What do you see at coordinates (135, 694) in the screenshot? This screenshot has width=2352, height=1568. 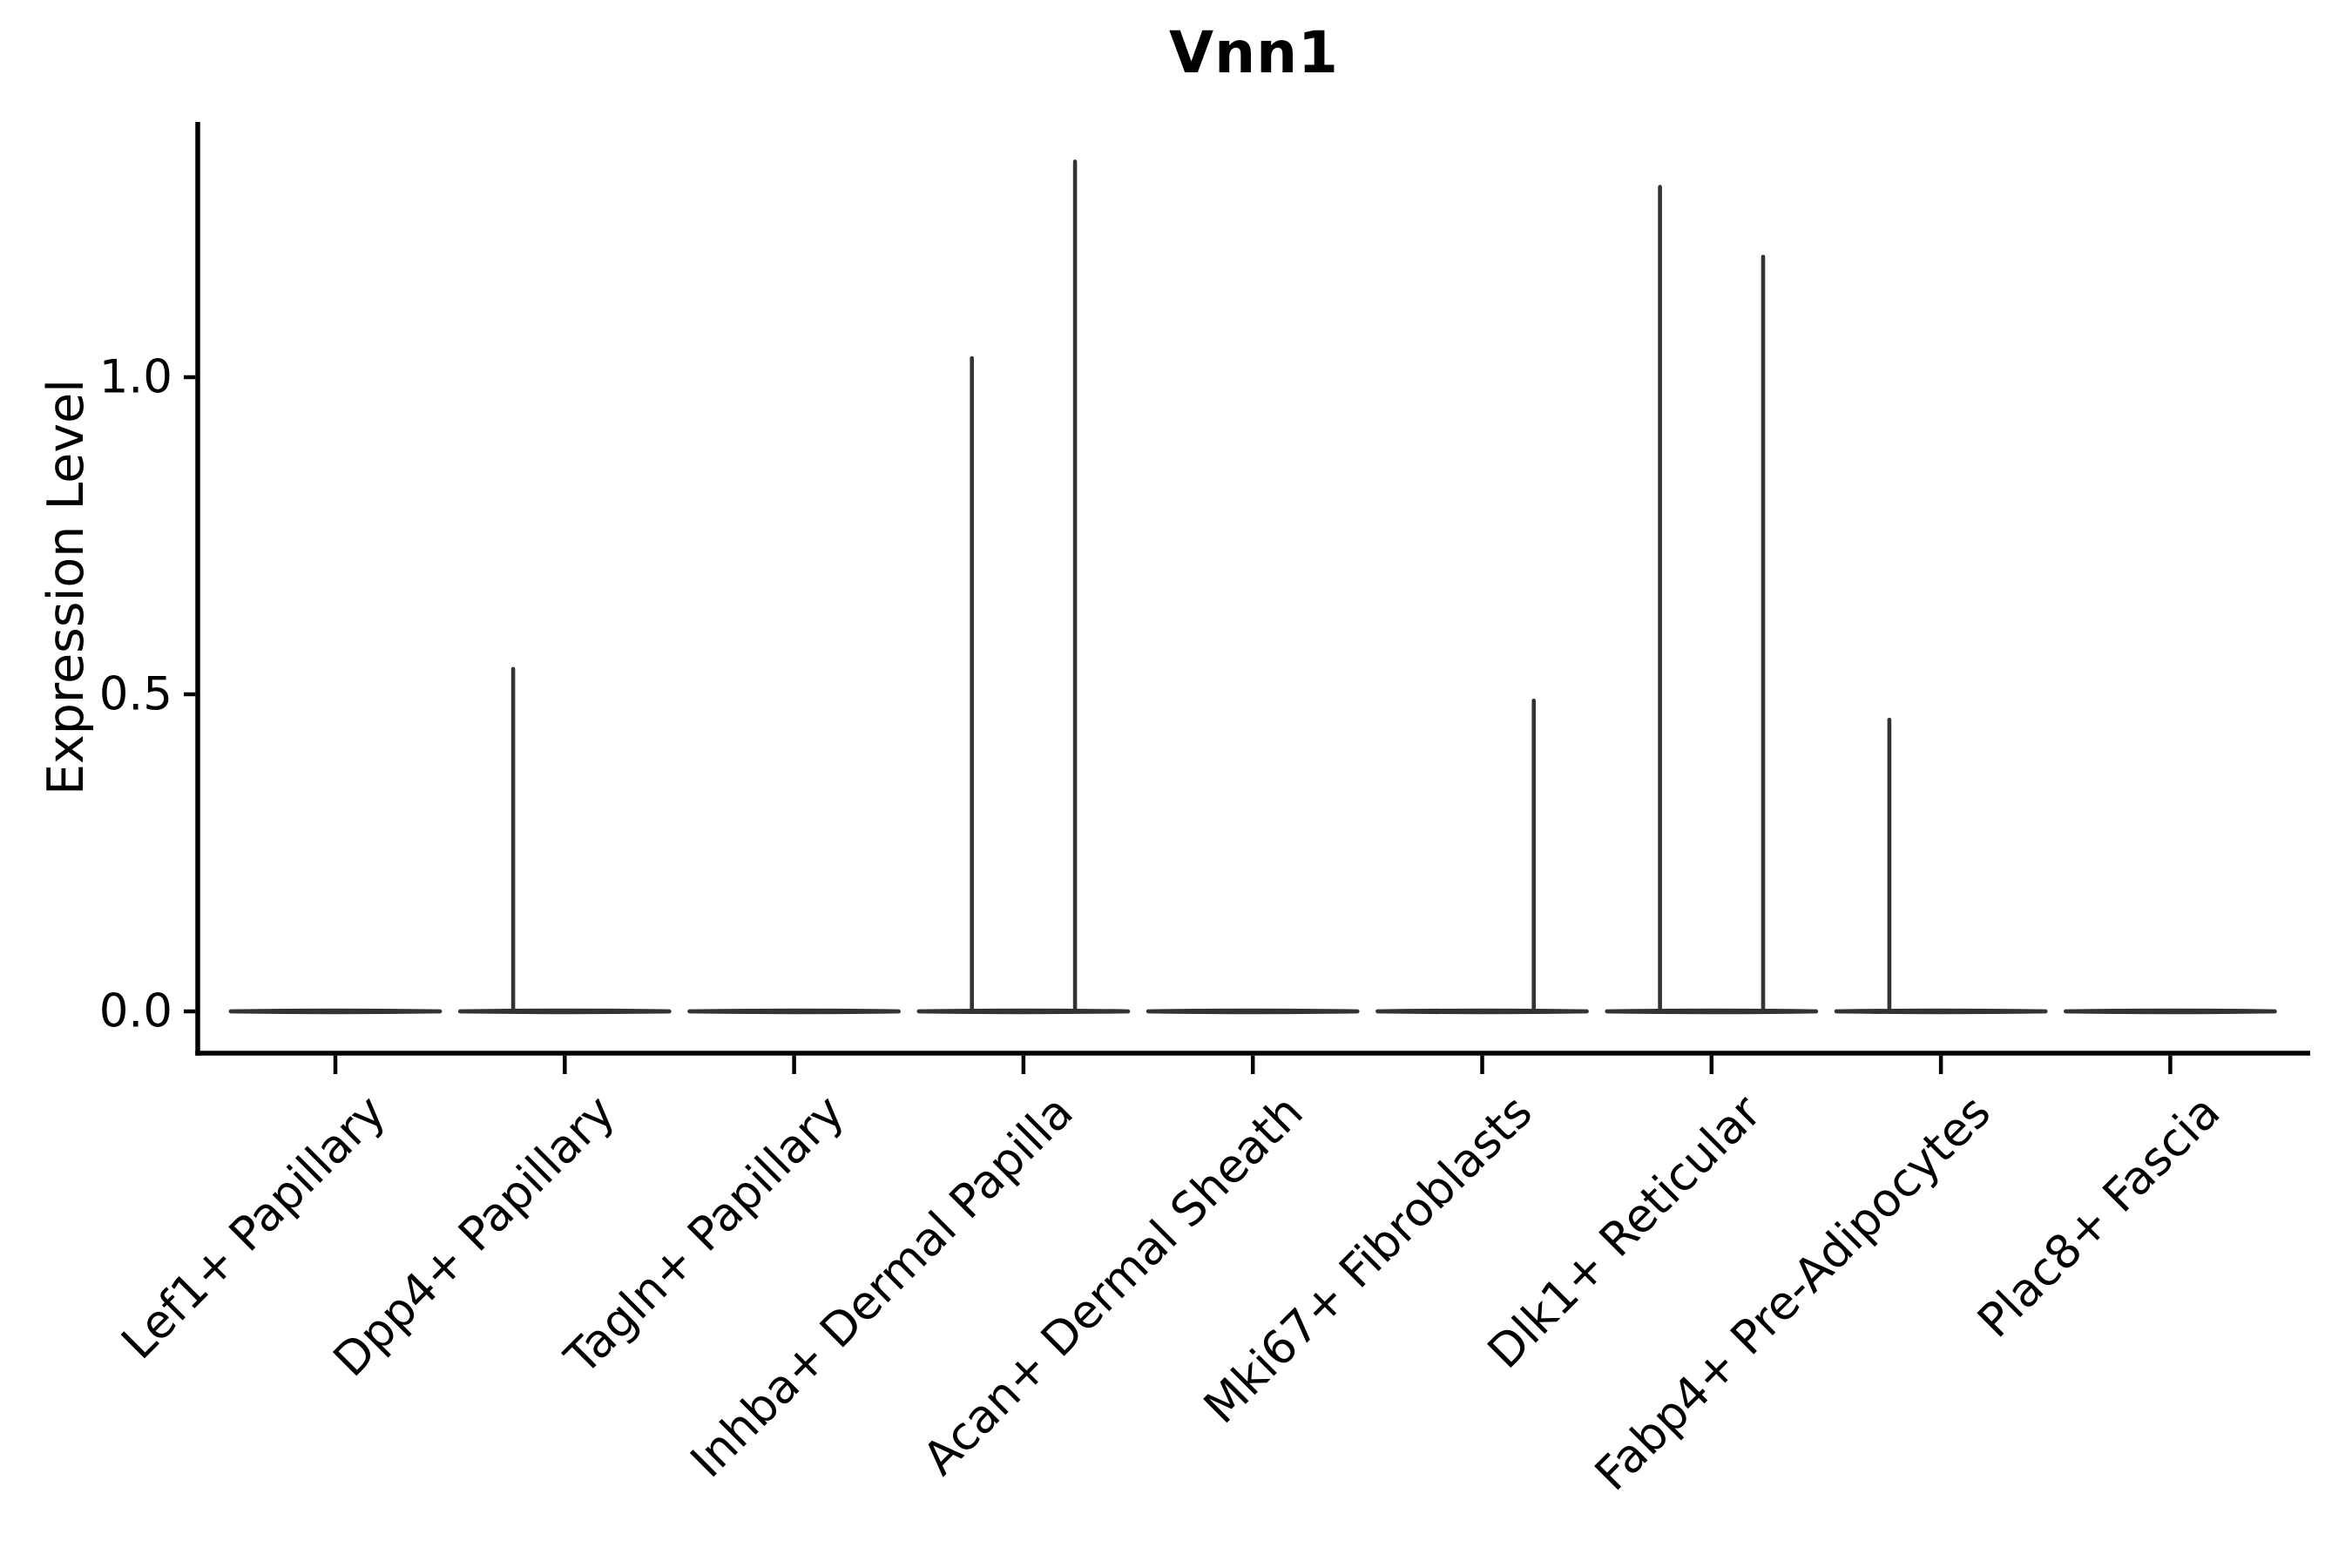 I see `y-tick-label-1: 0.5` at bounding box center [135, 694].